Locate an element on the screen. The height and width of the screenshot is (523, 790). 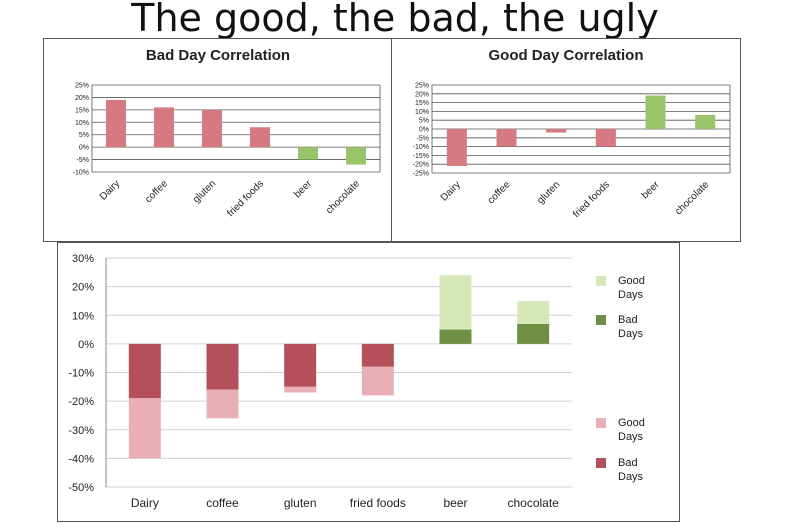
good-chart-y-tick-label: 10% is located at coordinates (422, 112).